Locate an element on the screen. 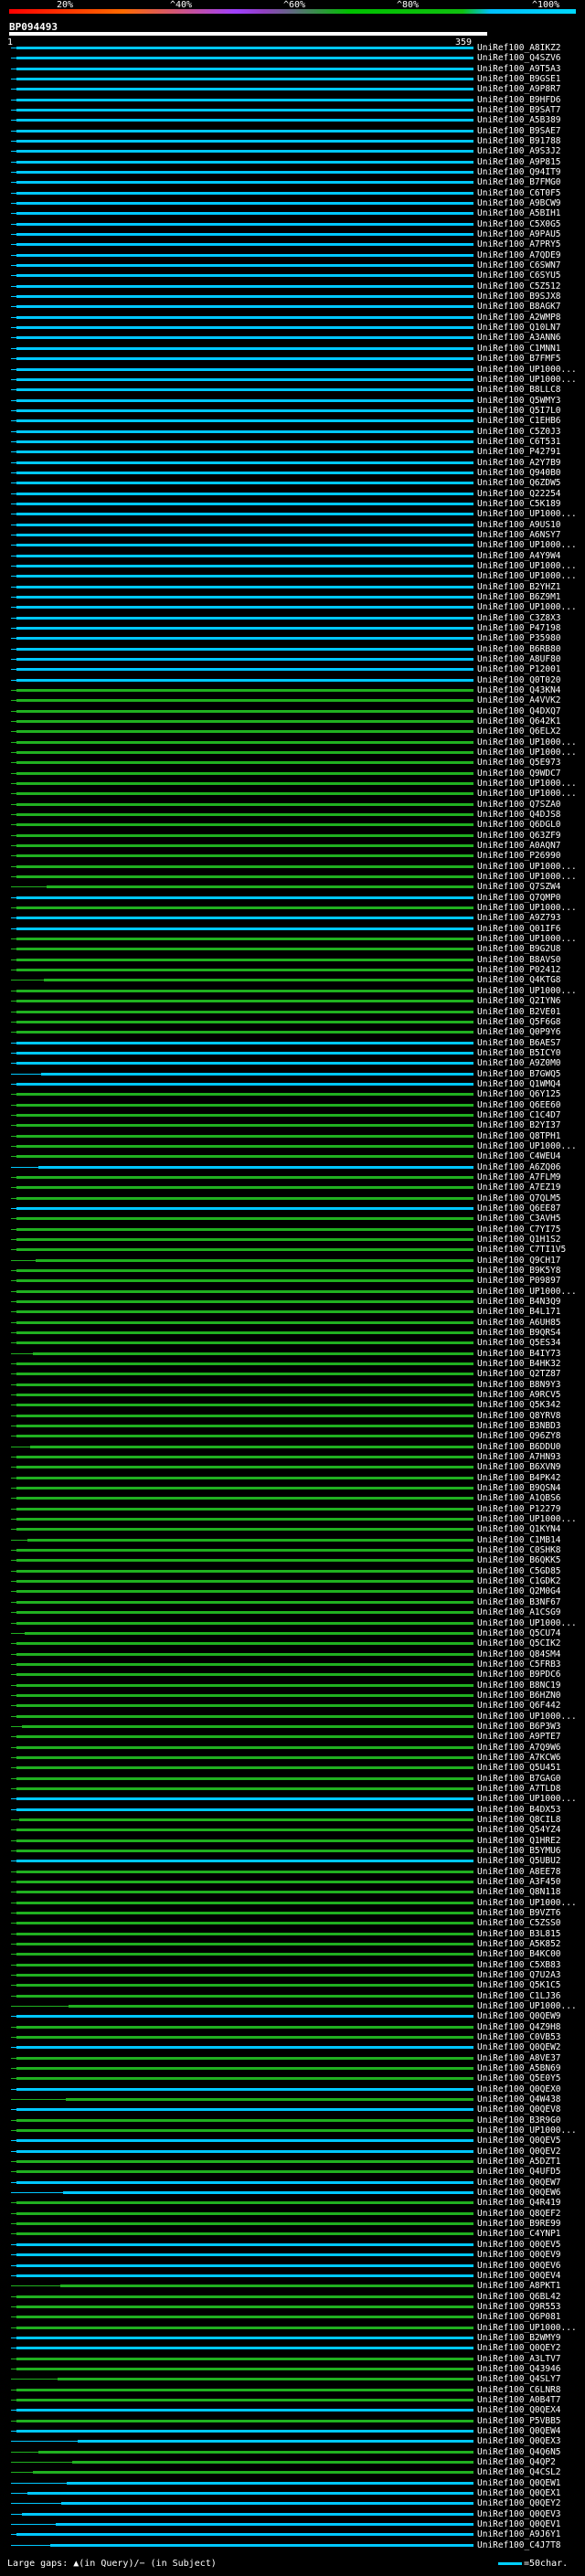 The image size is (585, 2576). hit-id-label: UniRef100_A7PRY5 is located at coordinates (519, 244).